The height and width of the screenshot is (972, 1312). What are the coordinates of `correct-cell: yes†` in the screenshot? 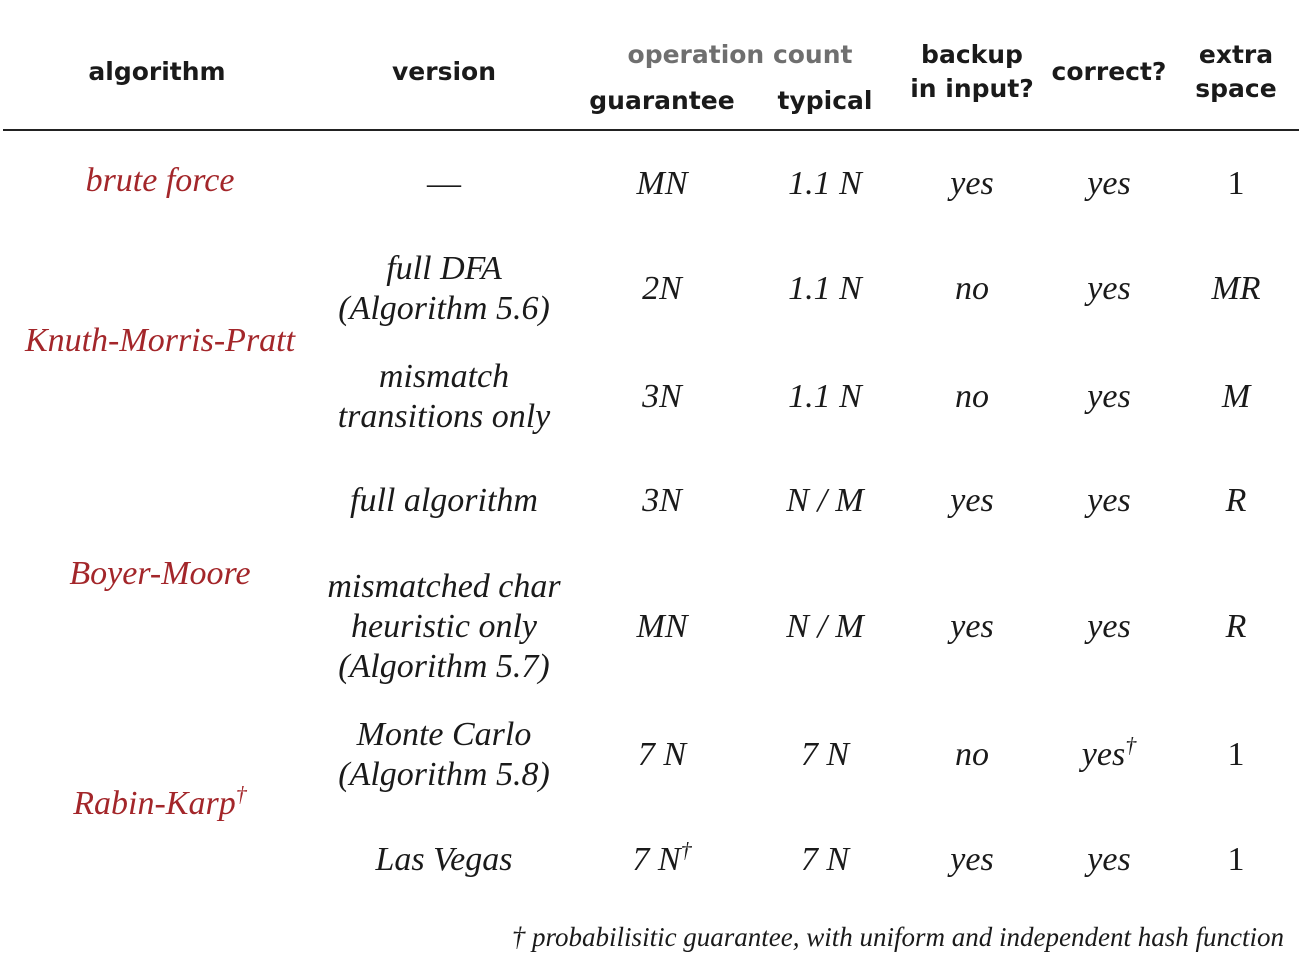 It's located at (1109, 753).